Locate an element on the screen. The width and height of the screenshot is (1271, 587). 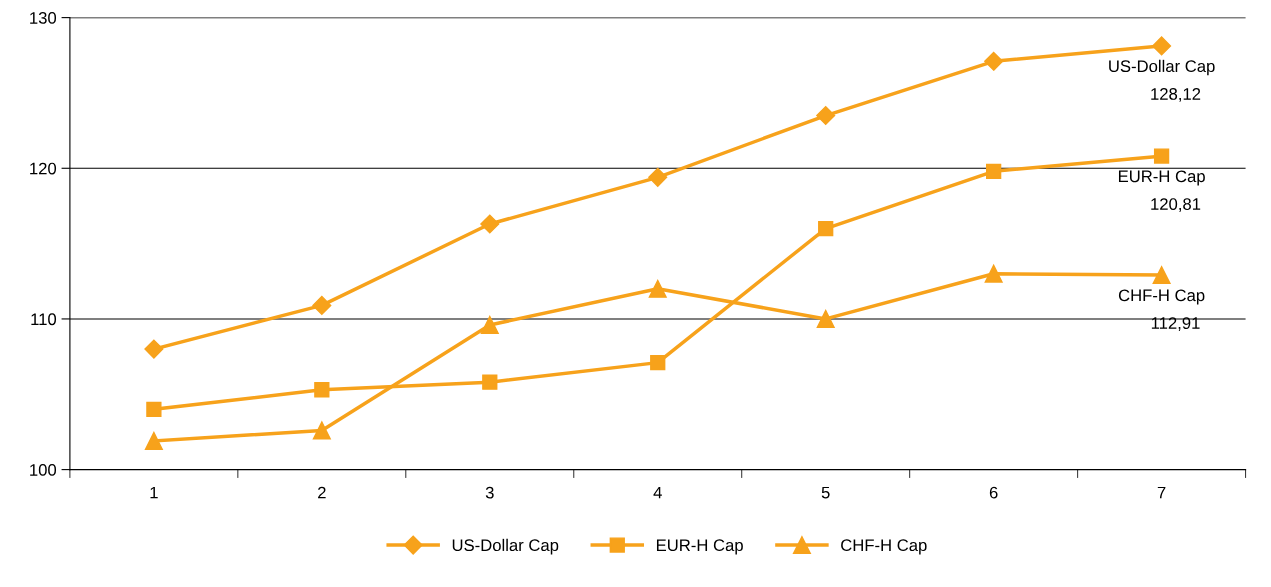
legend-label: US-Dollar Cap is located at coordinates (505, 546).